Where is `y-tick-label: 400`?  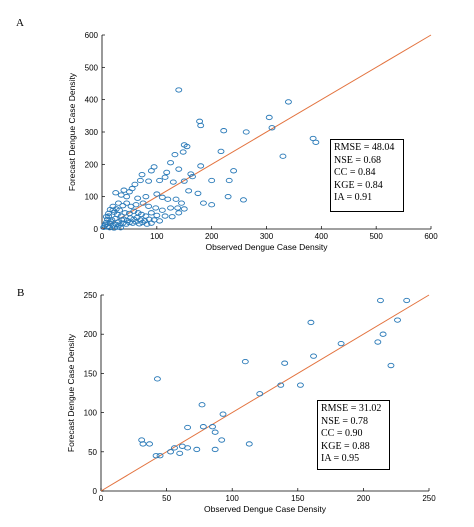
y-tick-label: 400 is located at coordinates (92, 100).